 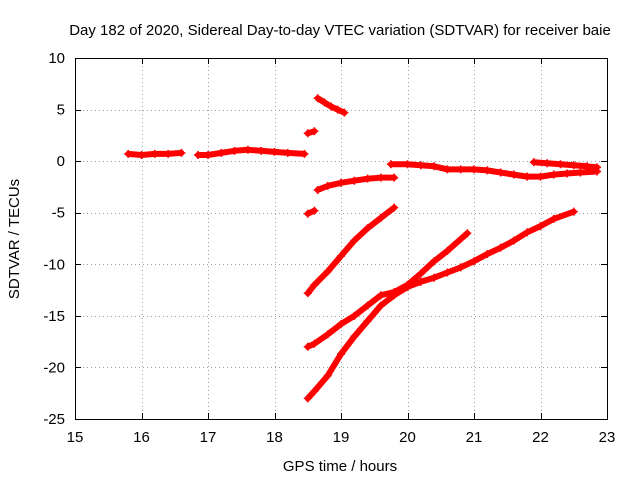 I want to click on y-tick-label: 10, so click(x=56, y=58).